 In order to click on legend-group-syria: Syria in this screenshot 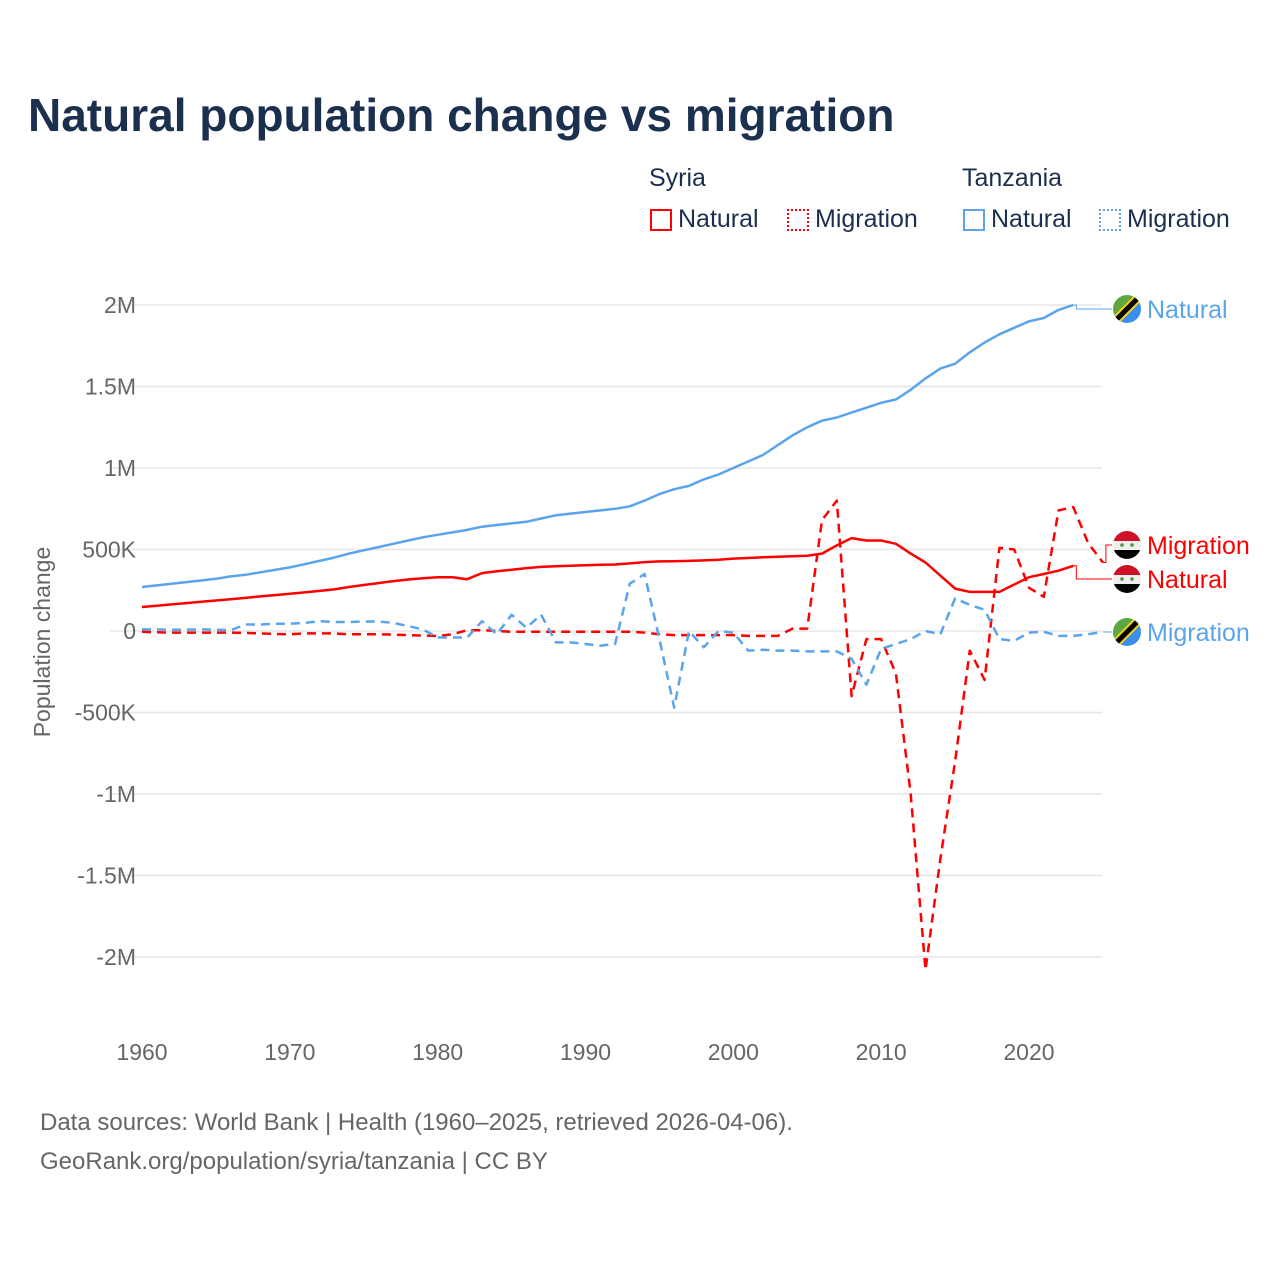, I will do `click(677, 178)`.